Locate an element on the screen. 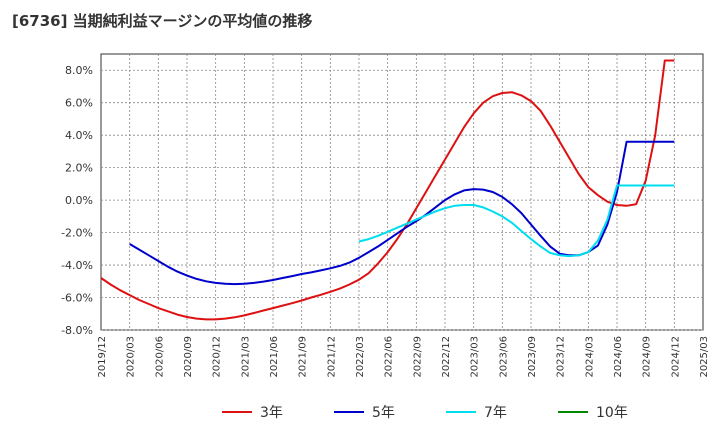 The width and height of the screenshot is (720, 440). y-tick-label: 0.0% is located at coordinates (79, 200).